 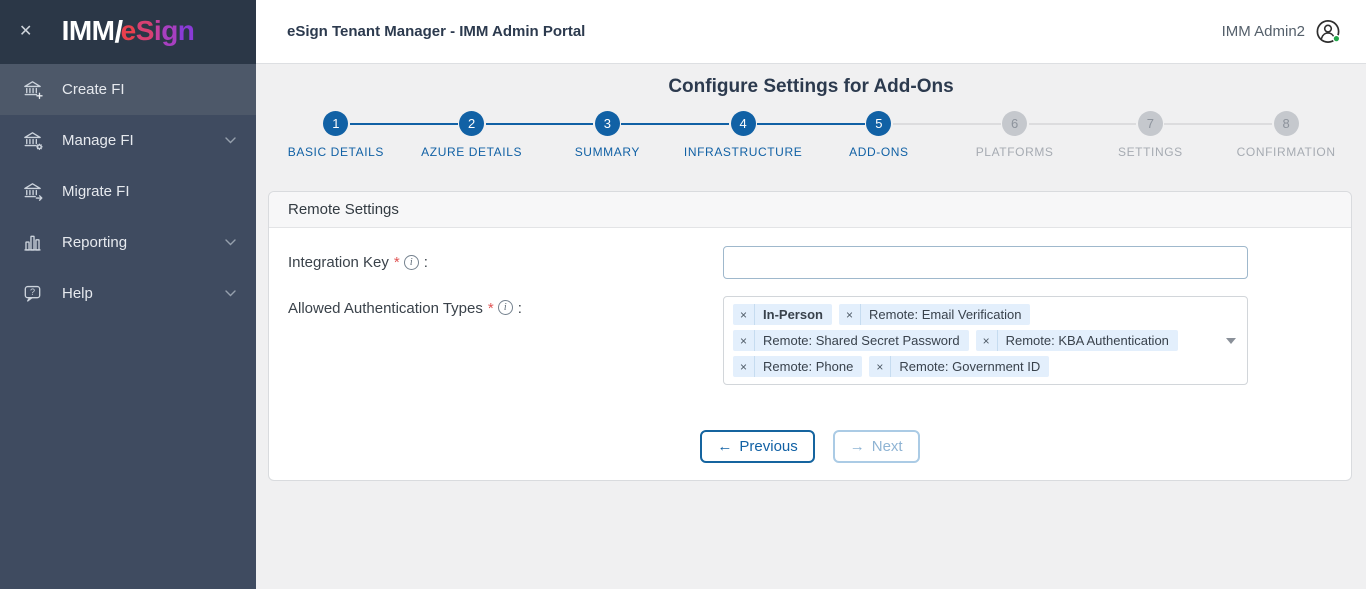 I want to click on panel-title: Remote Settings, so click(x=810, y=210).